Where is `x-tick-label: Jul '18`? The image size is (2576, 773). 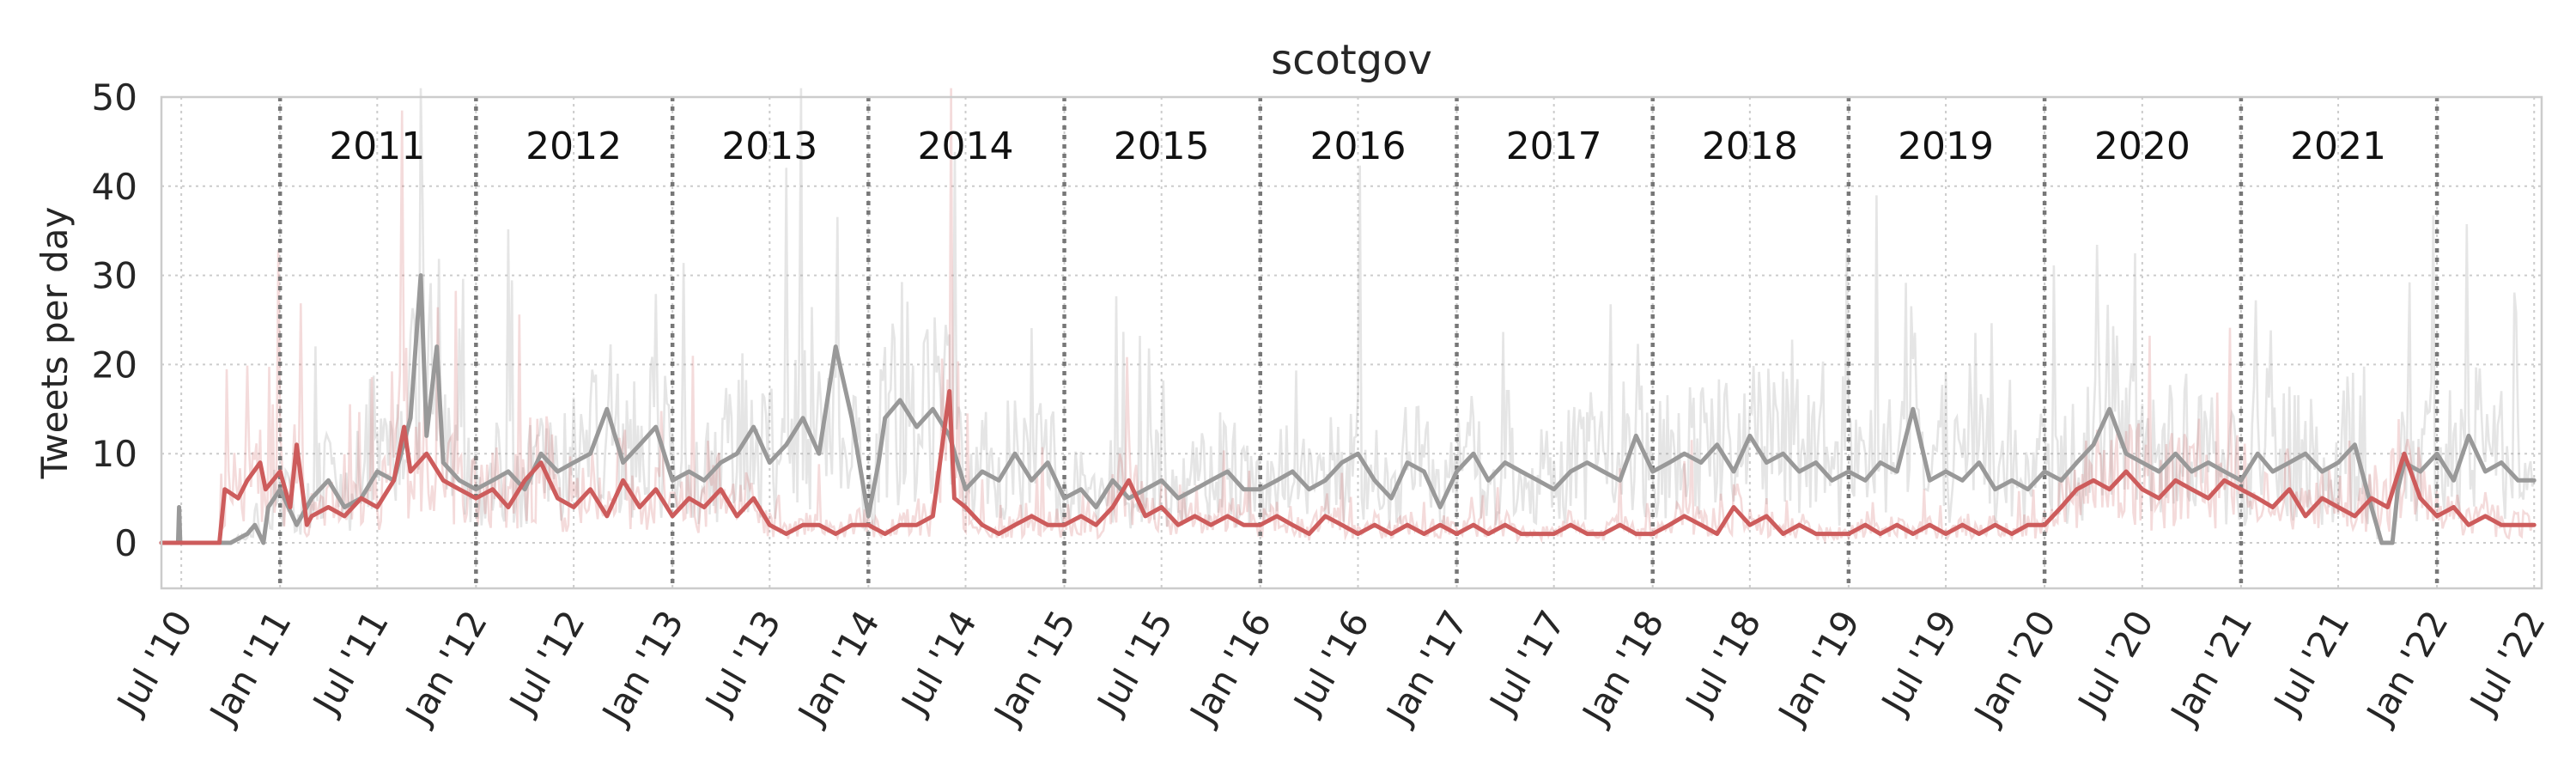 x-tick-label: Jul '18 is located at coordinates (1722, 663).